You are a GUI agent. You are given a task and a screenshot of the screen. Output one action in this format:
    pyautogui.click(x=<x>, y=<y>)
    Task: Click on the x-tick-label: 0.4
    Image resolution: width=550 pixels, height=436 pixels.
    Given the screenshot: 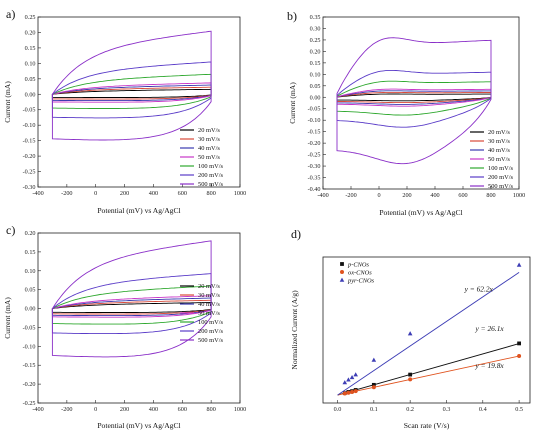 What is the action you would take?
    pyautogui.click(x=483, y=409)
    